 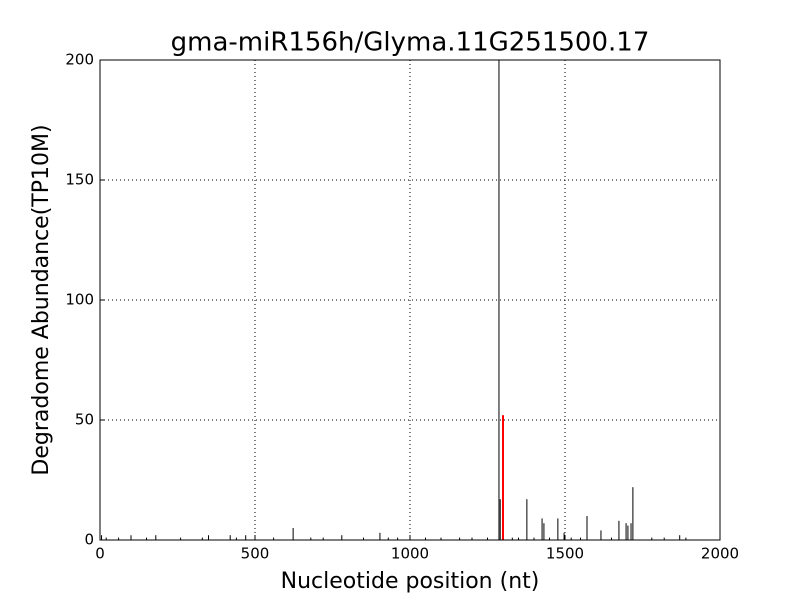 What do you see at coordinates (720, 554) in the screenshot?
I see `x-tick-label: 2000` at bounding box center [720, 554].